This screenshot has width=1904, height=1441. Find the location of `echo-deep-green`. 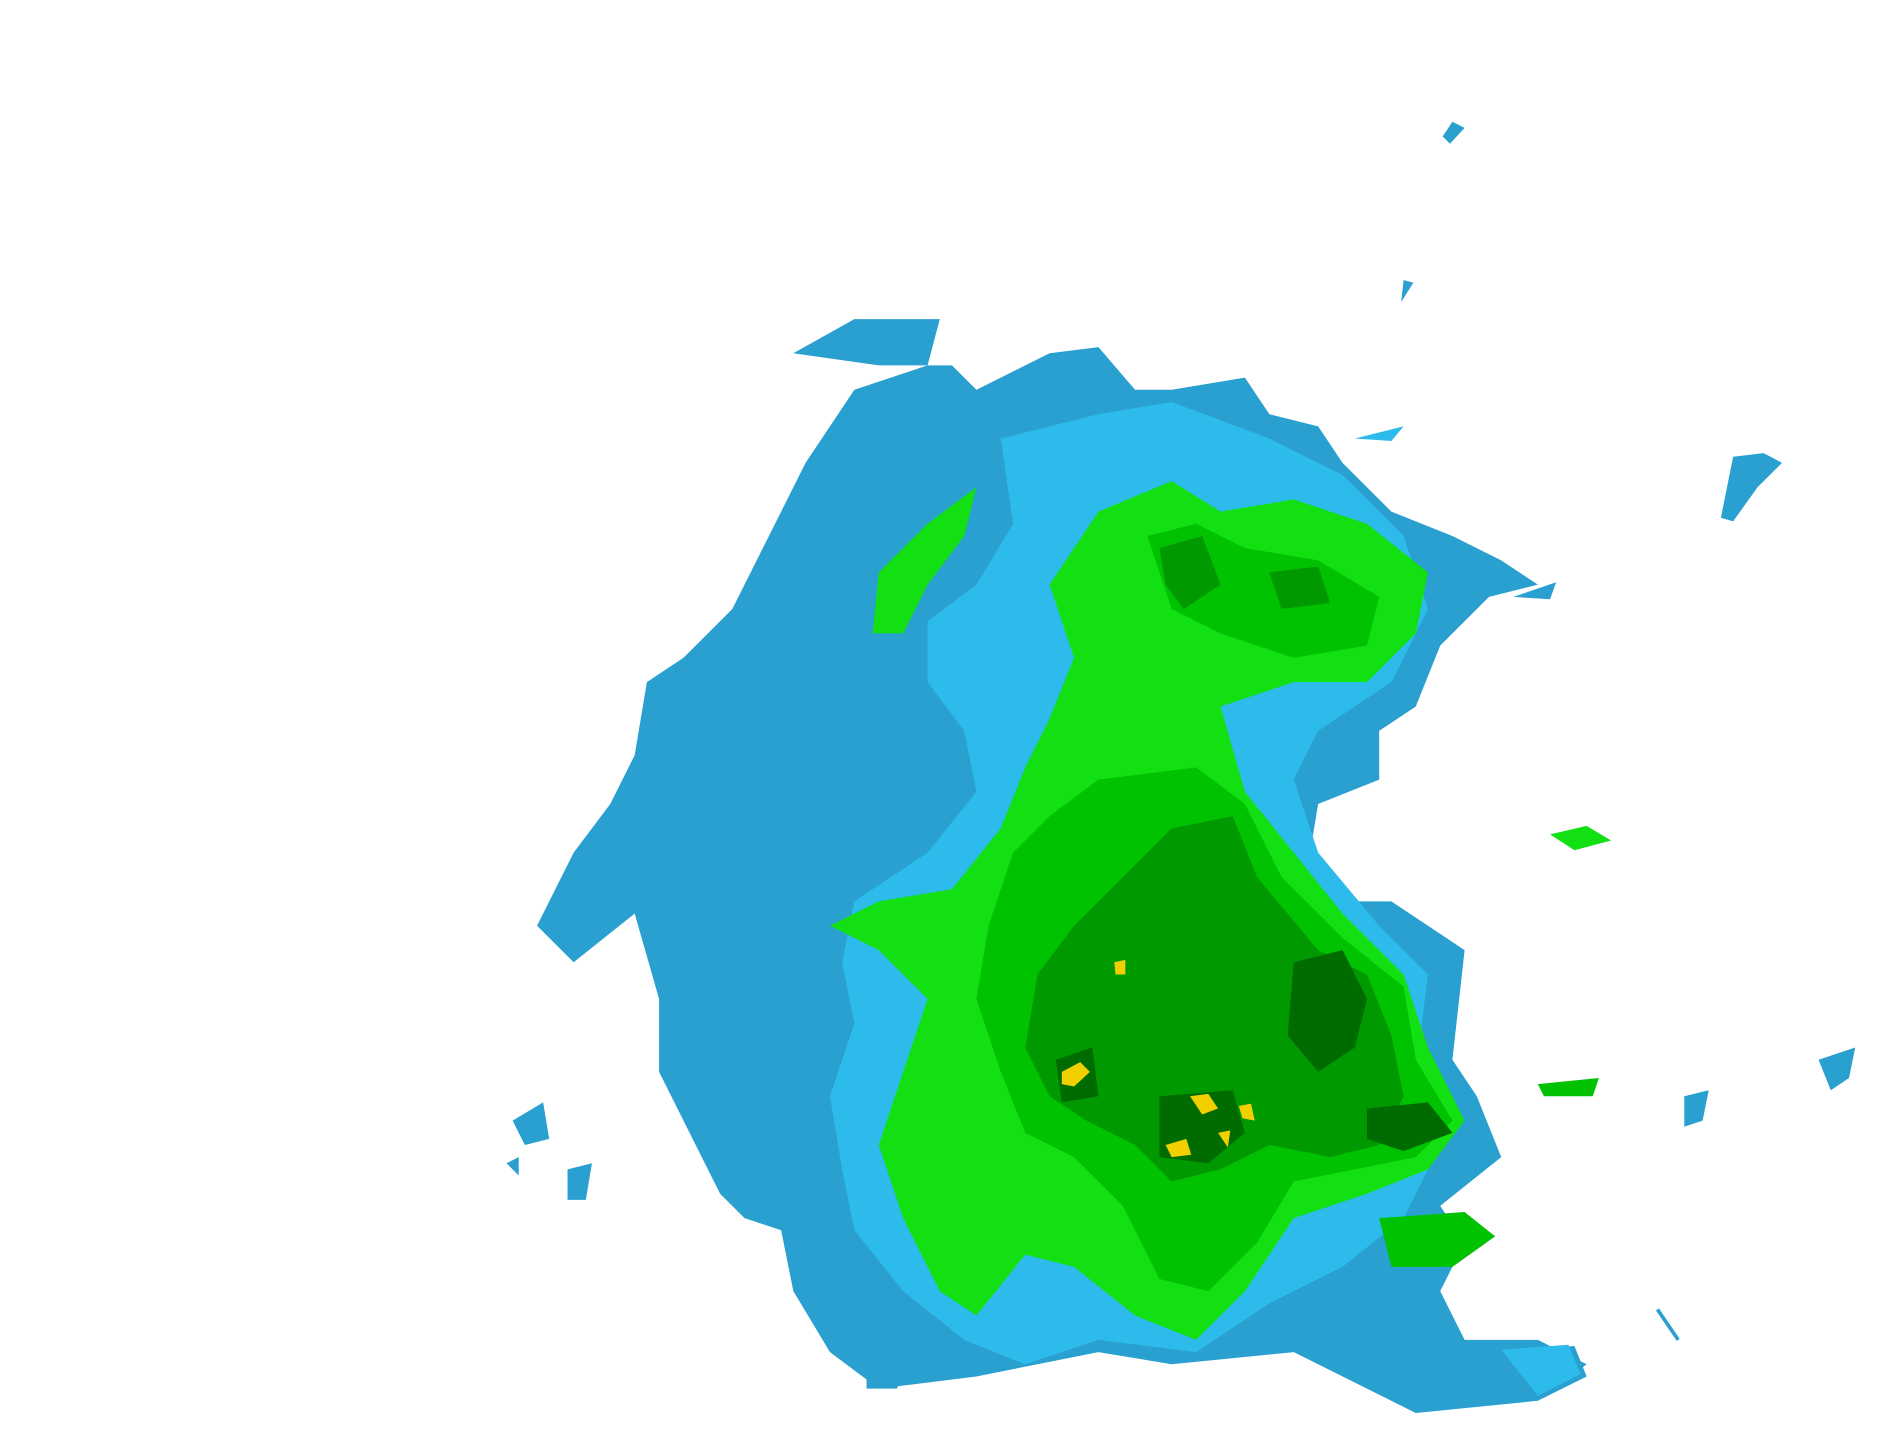

echo-deep-green is located at coordinates (1254, 1057).